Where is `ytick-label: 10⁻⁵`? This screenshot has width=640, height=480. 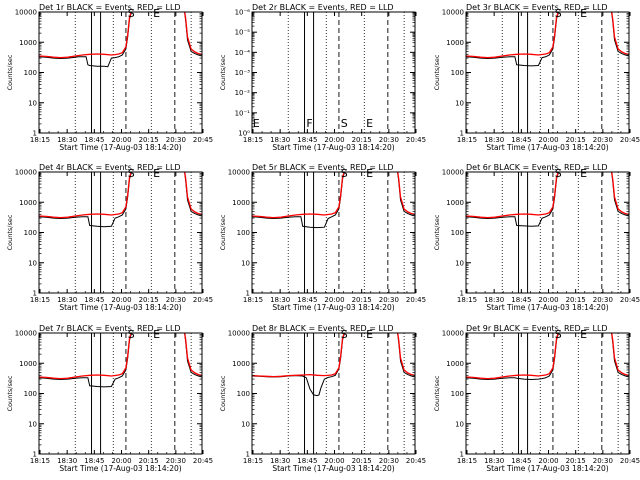
ytick-label: 10⁻⁵ is located at coordinates (243, 33).